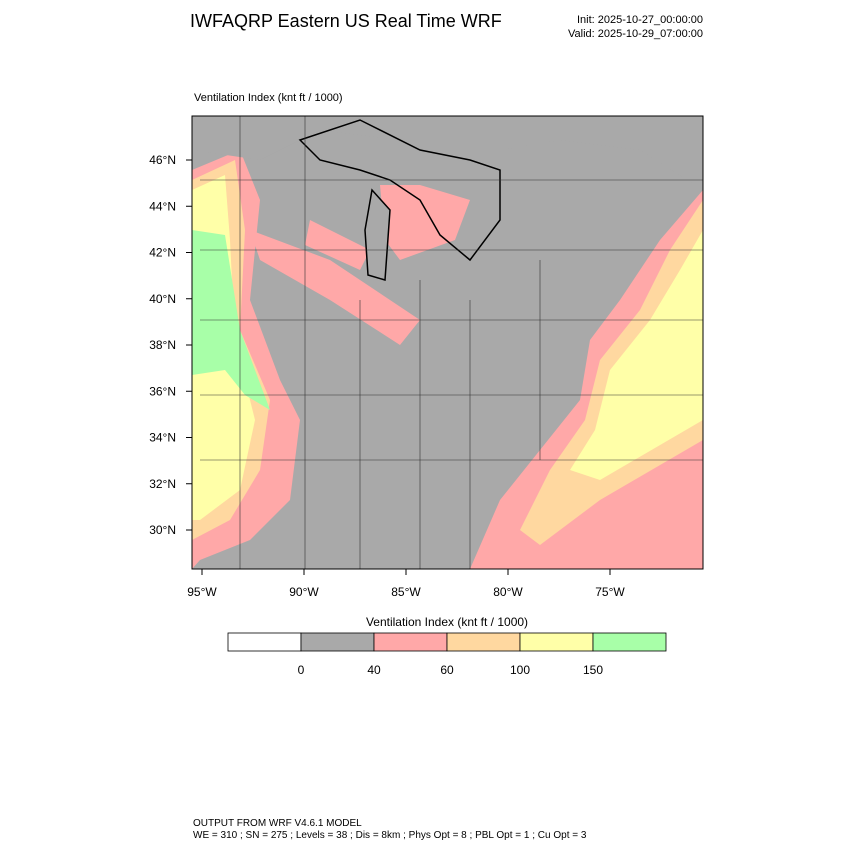 The width and height of the screenshot is (850, 850). Describe the element at coordinates (202, 592) in the screenshot. I see `lon-label: 95°W` at that location.